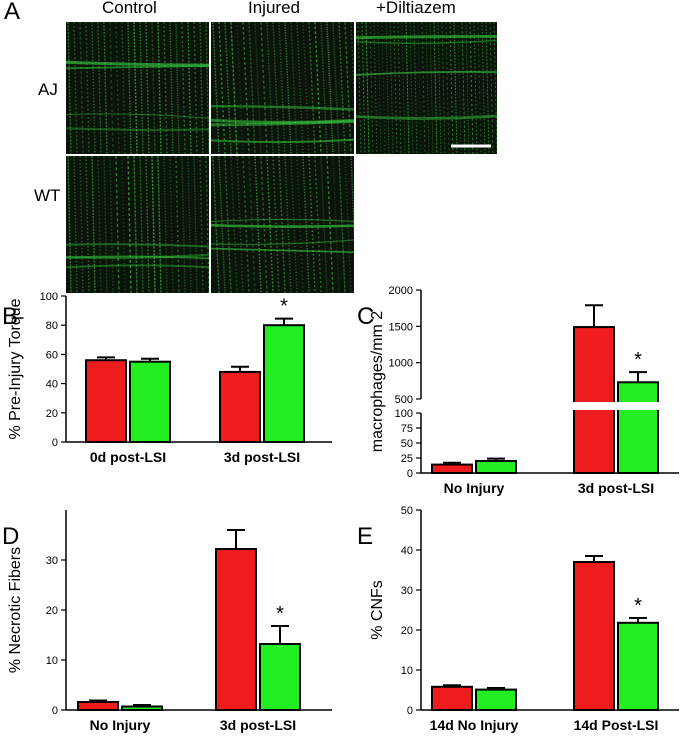 Image resolution: width=680 pixels, height=742 pixels. Describe the element at coordinates (407, 551) in the screenshot. I see `e-ytick-label-4: 40` at that location.